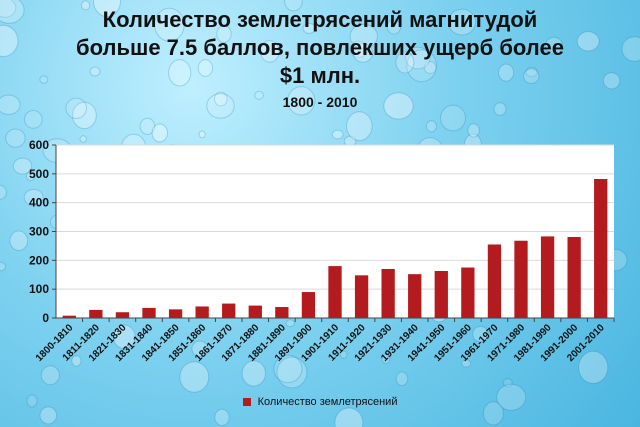 The image size is (640, 427). I want to click on legend-swatch, so click(246, 402).